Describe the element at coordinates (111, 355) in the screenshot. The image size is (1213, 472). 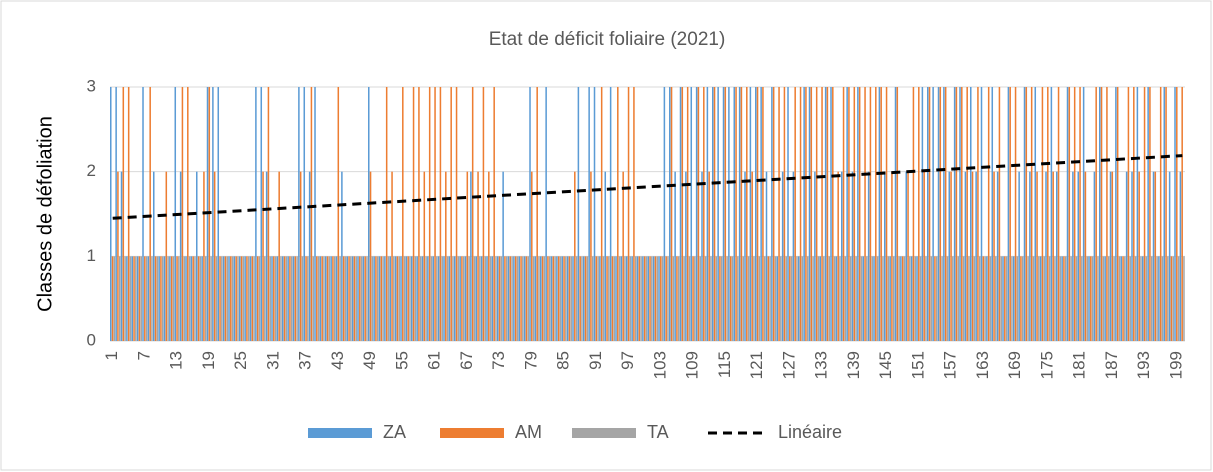
I see `x-tick-label: 1` at that location.